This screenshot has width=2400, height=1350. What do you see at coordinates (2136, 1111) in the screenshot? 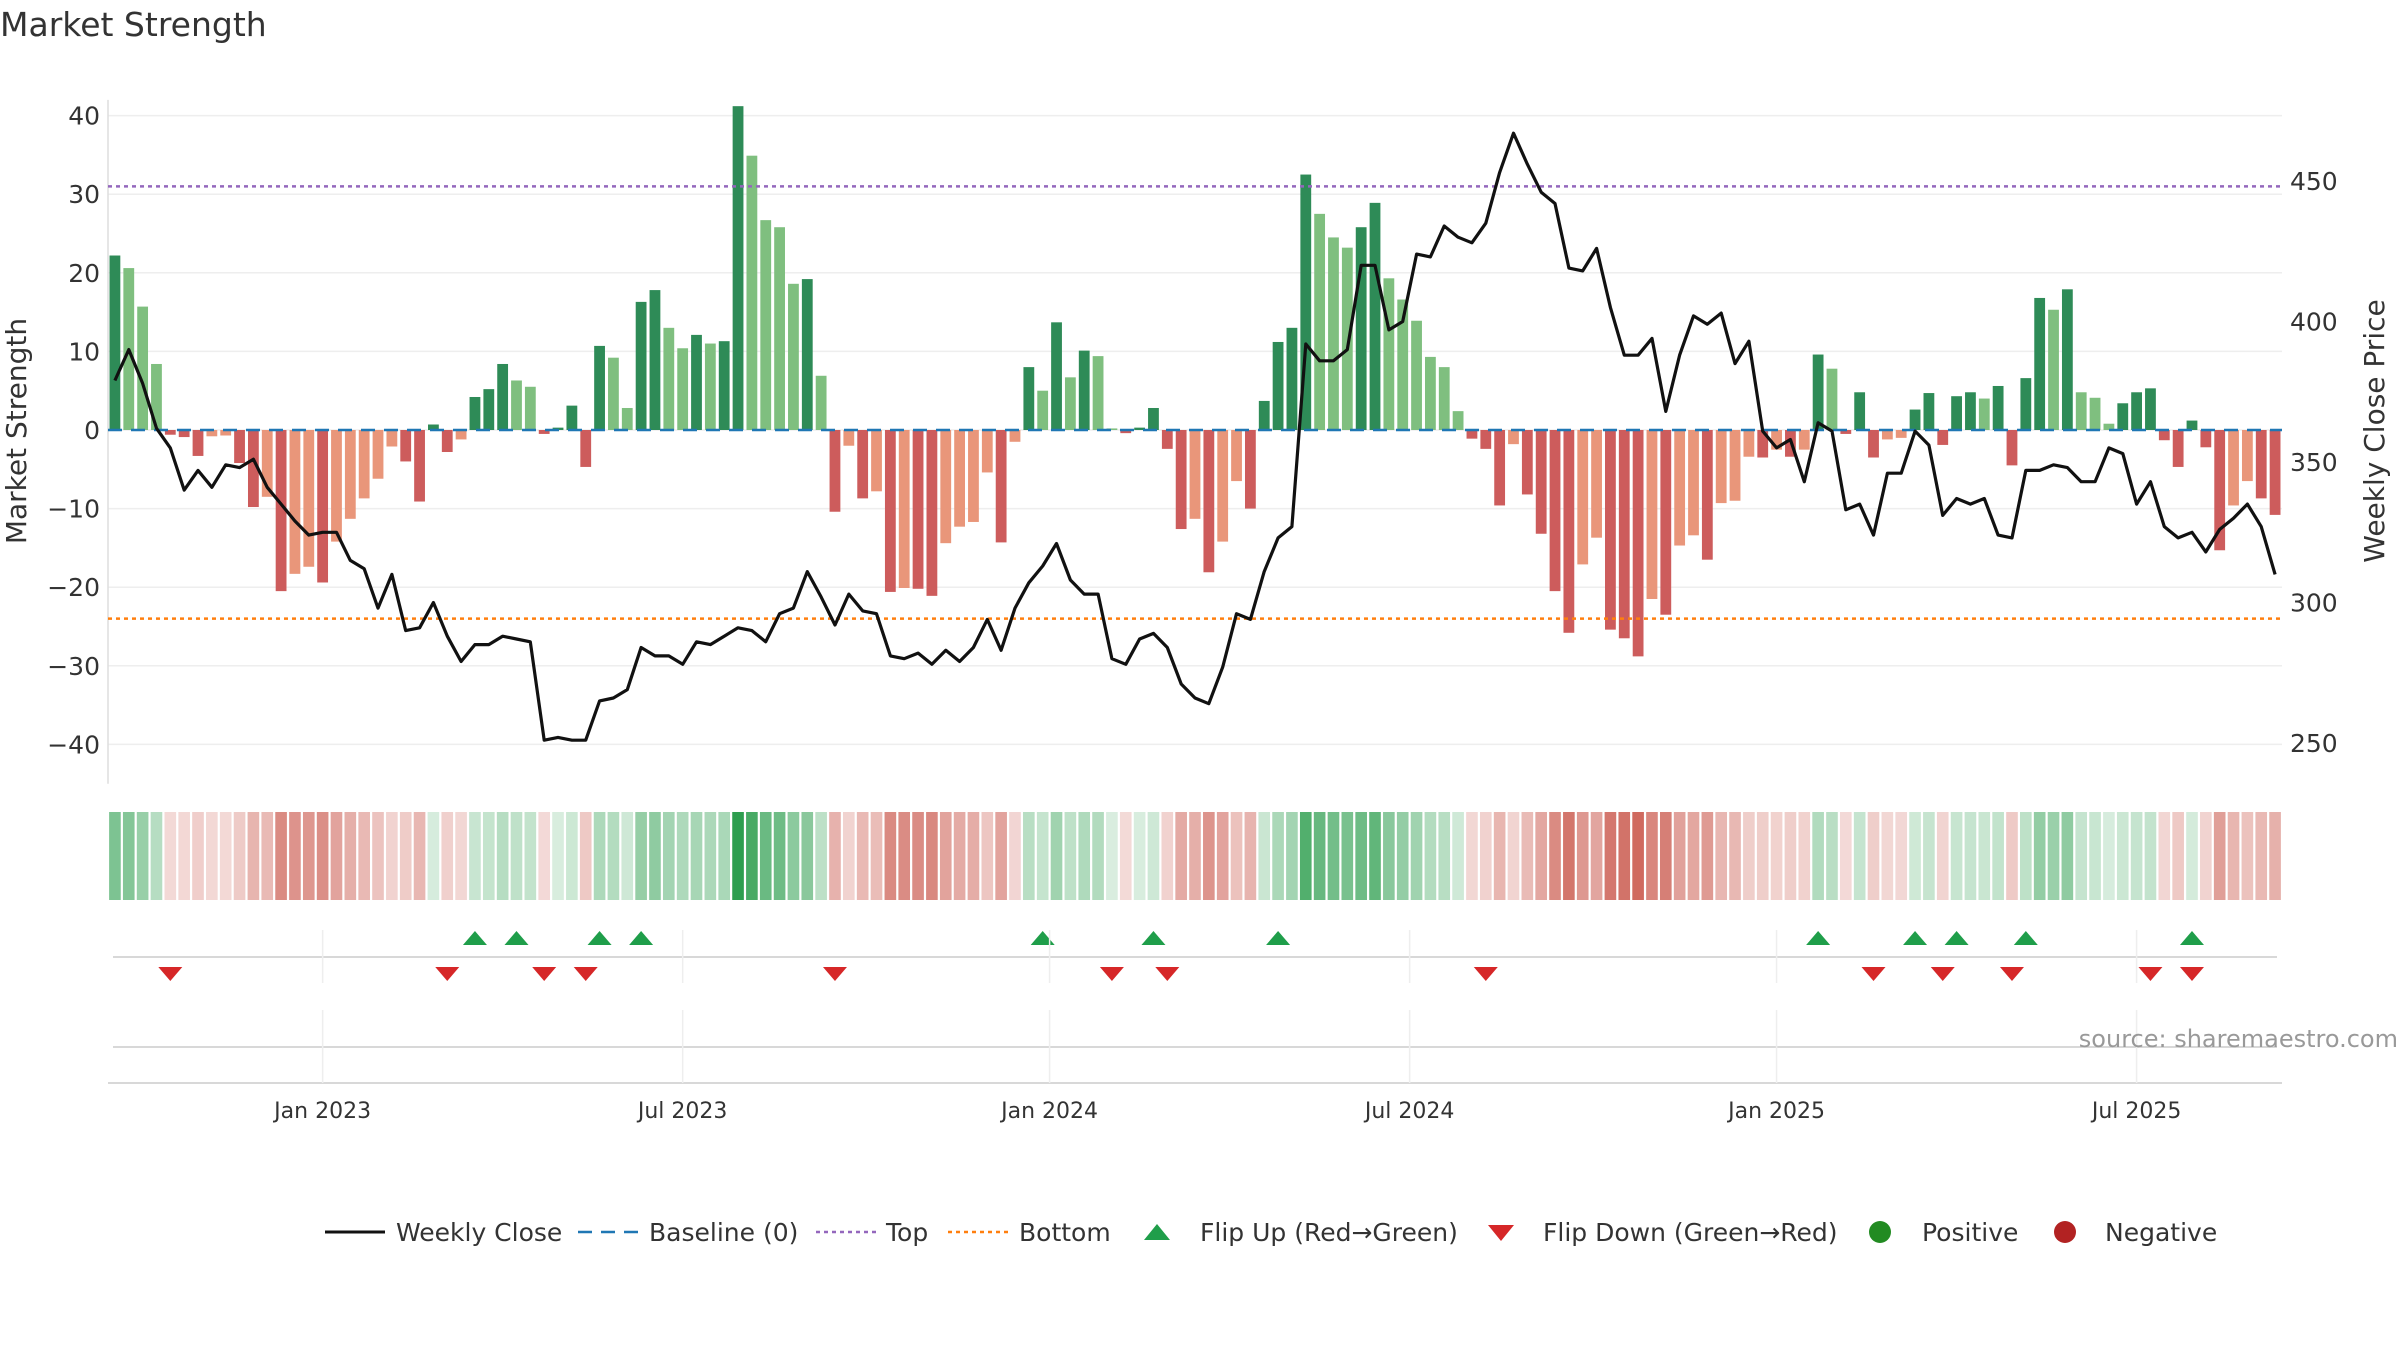
I see `x-tick-label: Jul 2025` at bounding box center [2136, 1111].